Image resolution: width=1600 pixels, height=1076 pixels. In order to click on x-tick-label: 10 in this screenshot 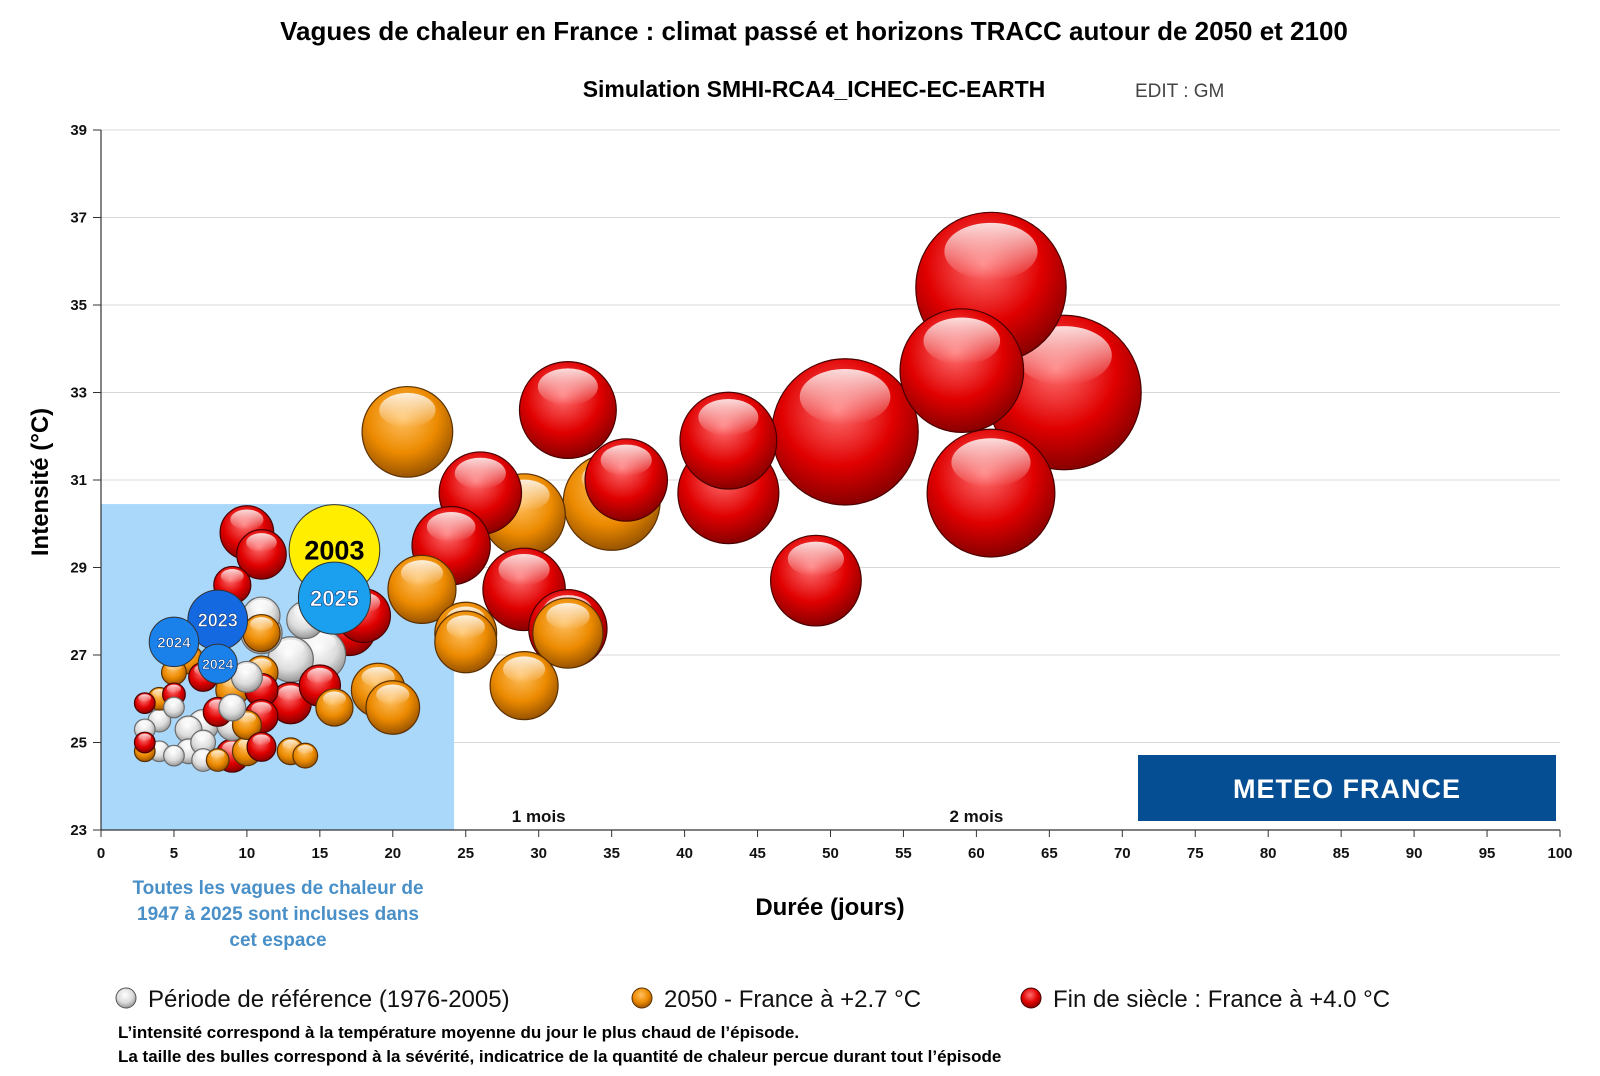, I will do `click(247, 853)`.